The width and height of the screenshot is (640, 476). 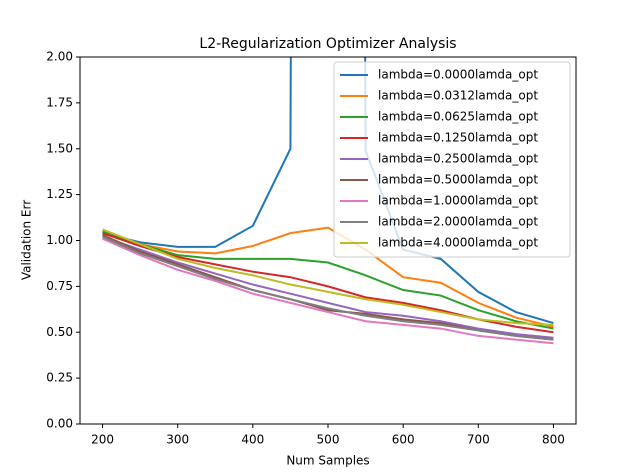 I want to click on legend-label: lambda=0.1250lamda_opt, so click(x=458, y=138).